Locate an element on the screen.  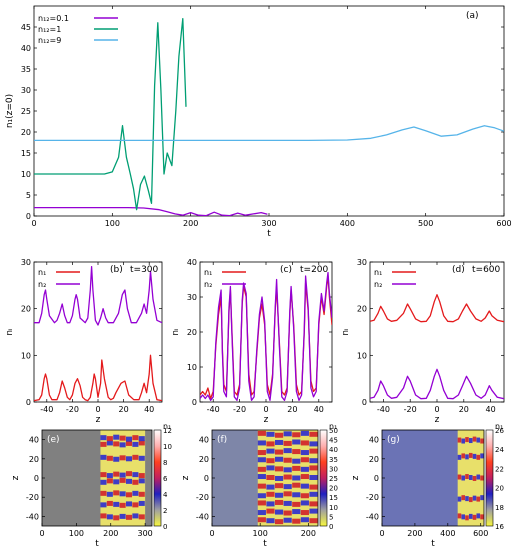
panel-label: (a) is located at coordinates (472, 16).